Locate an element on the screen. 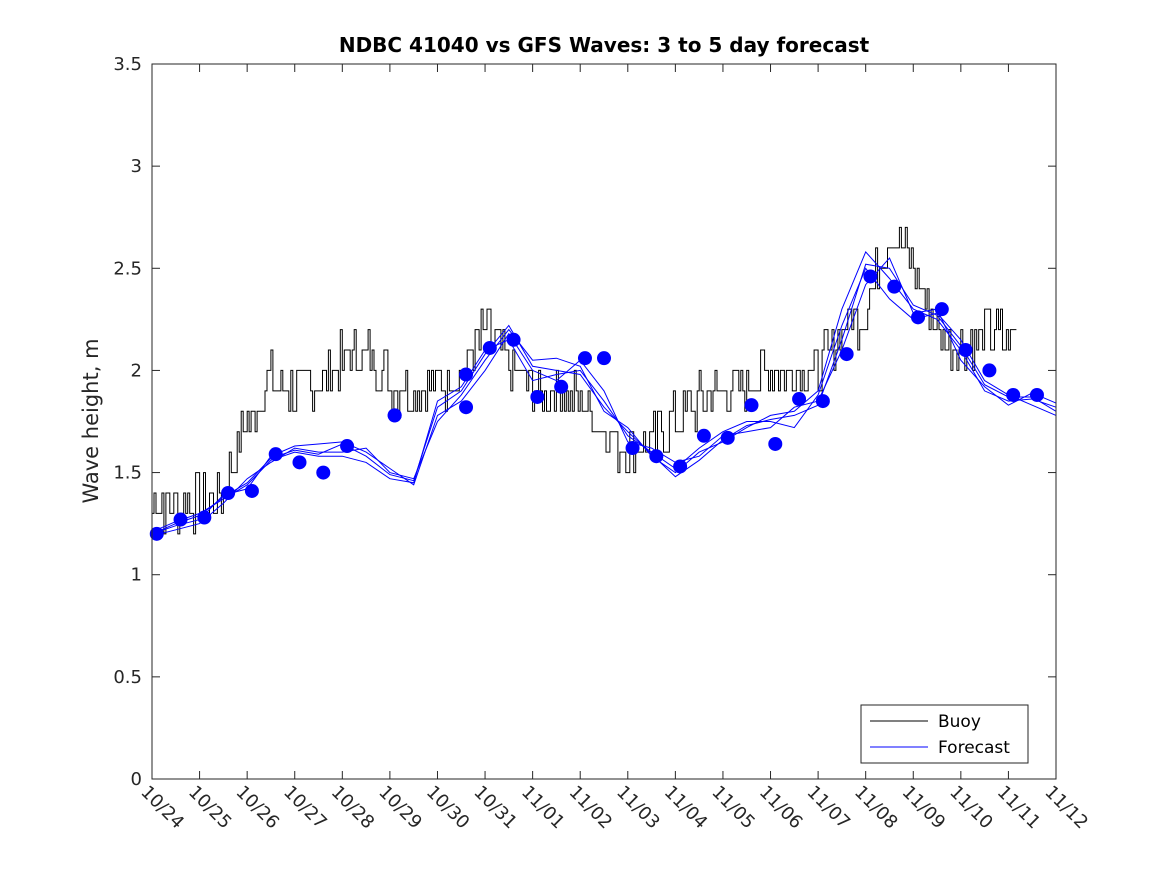 This screenshot has width=1167, height=875. x-tick-label: 11/10 is located at coordinates (971, 808).